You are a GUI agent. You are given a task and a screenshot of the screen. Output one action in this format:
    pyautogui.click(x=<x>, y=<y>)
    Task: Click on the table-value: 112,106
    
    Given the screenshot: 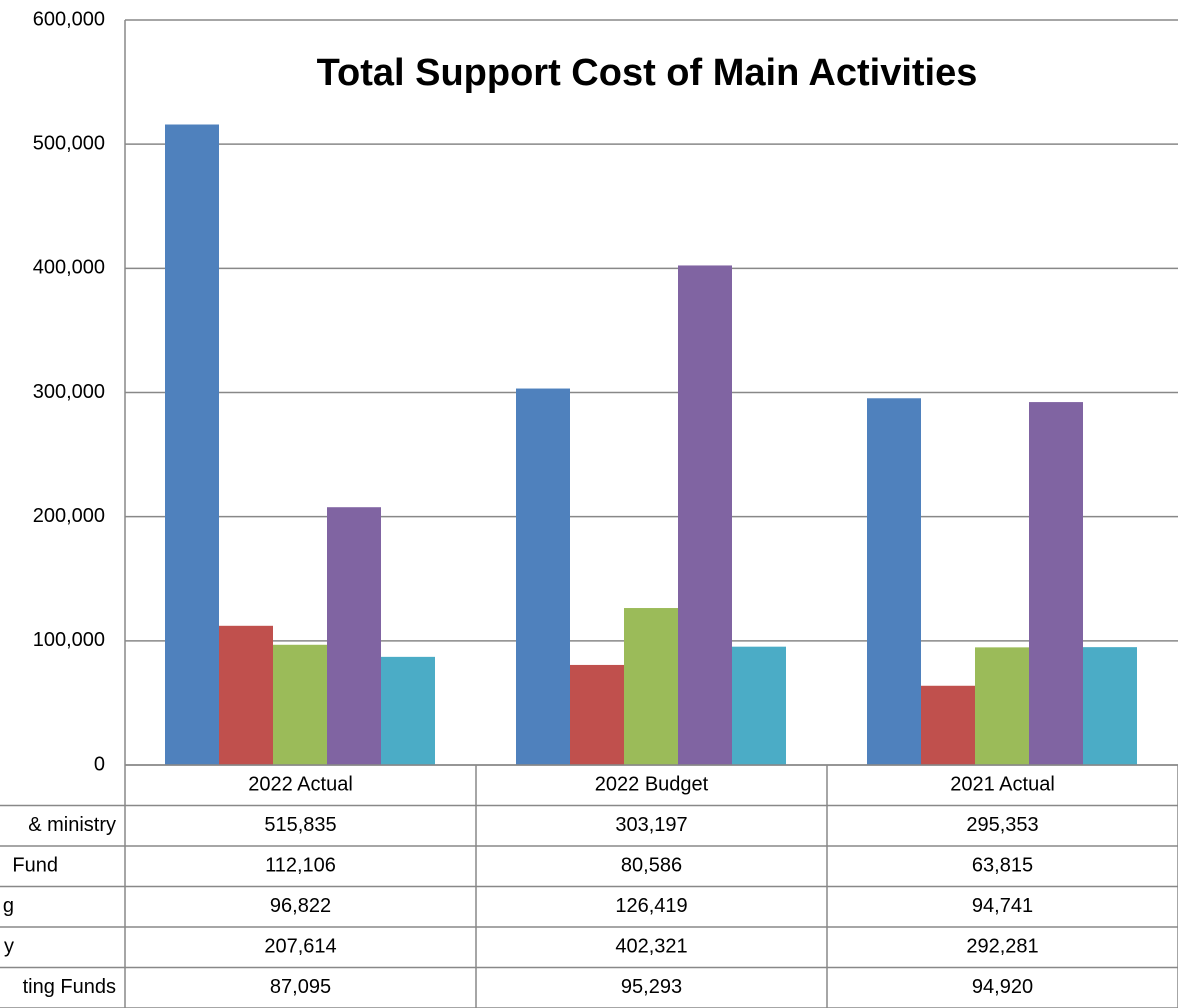 What is the action you would take?
    pyautogui.click(x=300, y=866)
    